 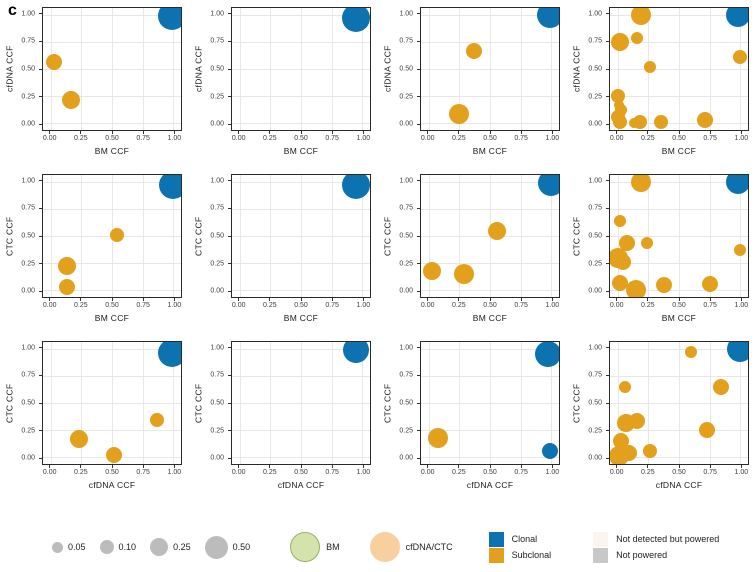 I want to click on legend-power-group: Not detected but powered Not powered, so click(x=656, y=547).